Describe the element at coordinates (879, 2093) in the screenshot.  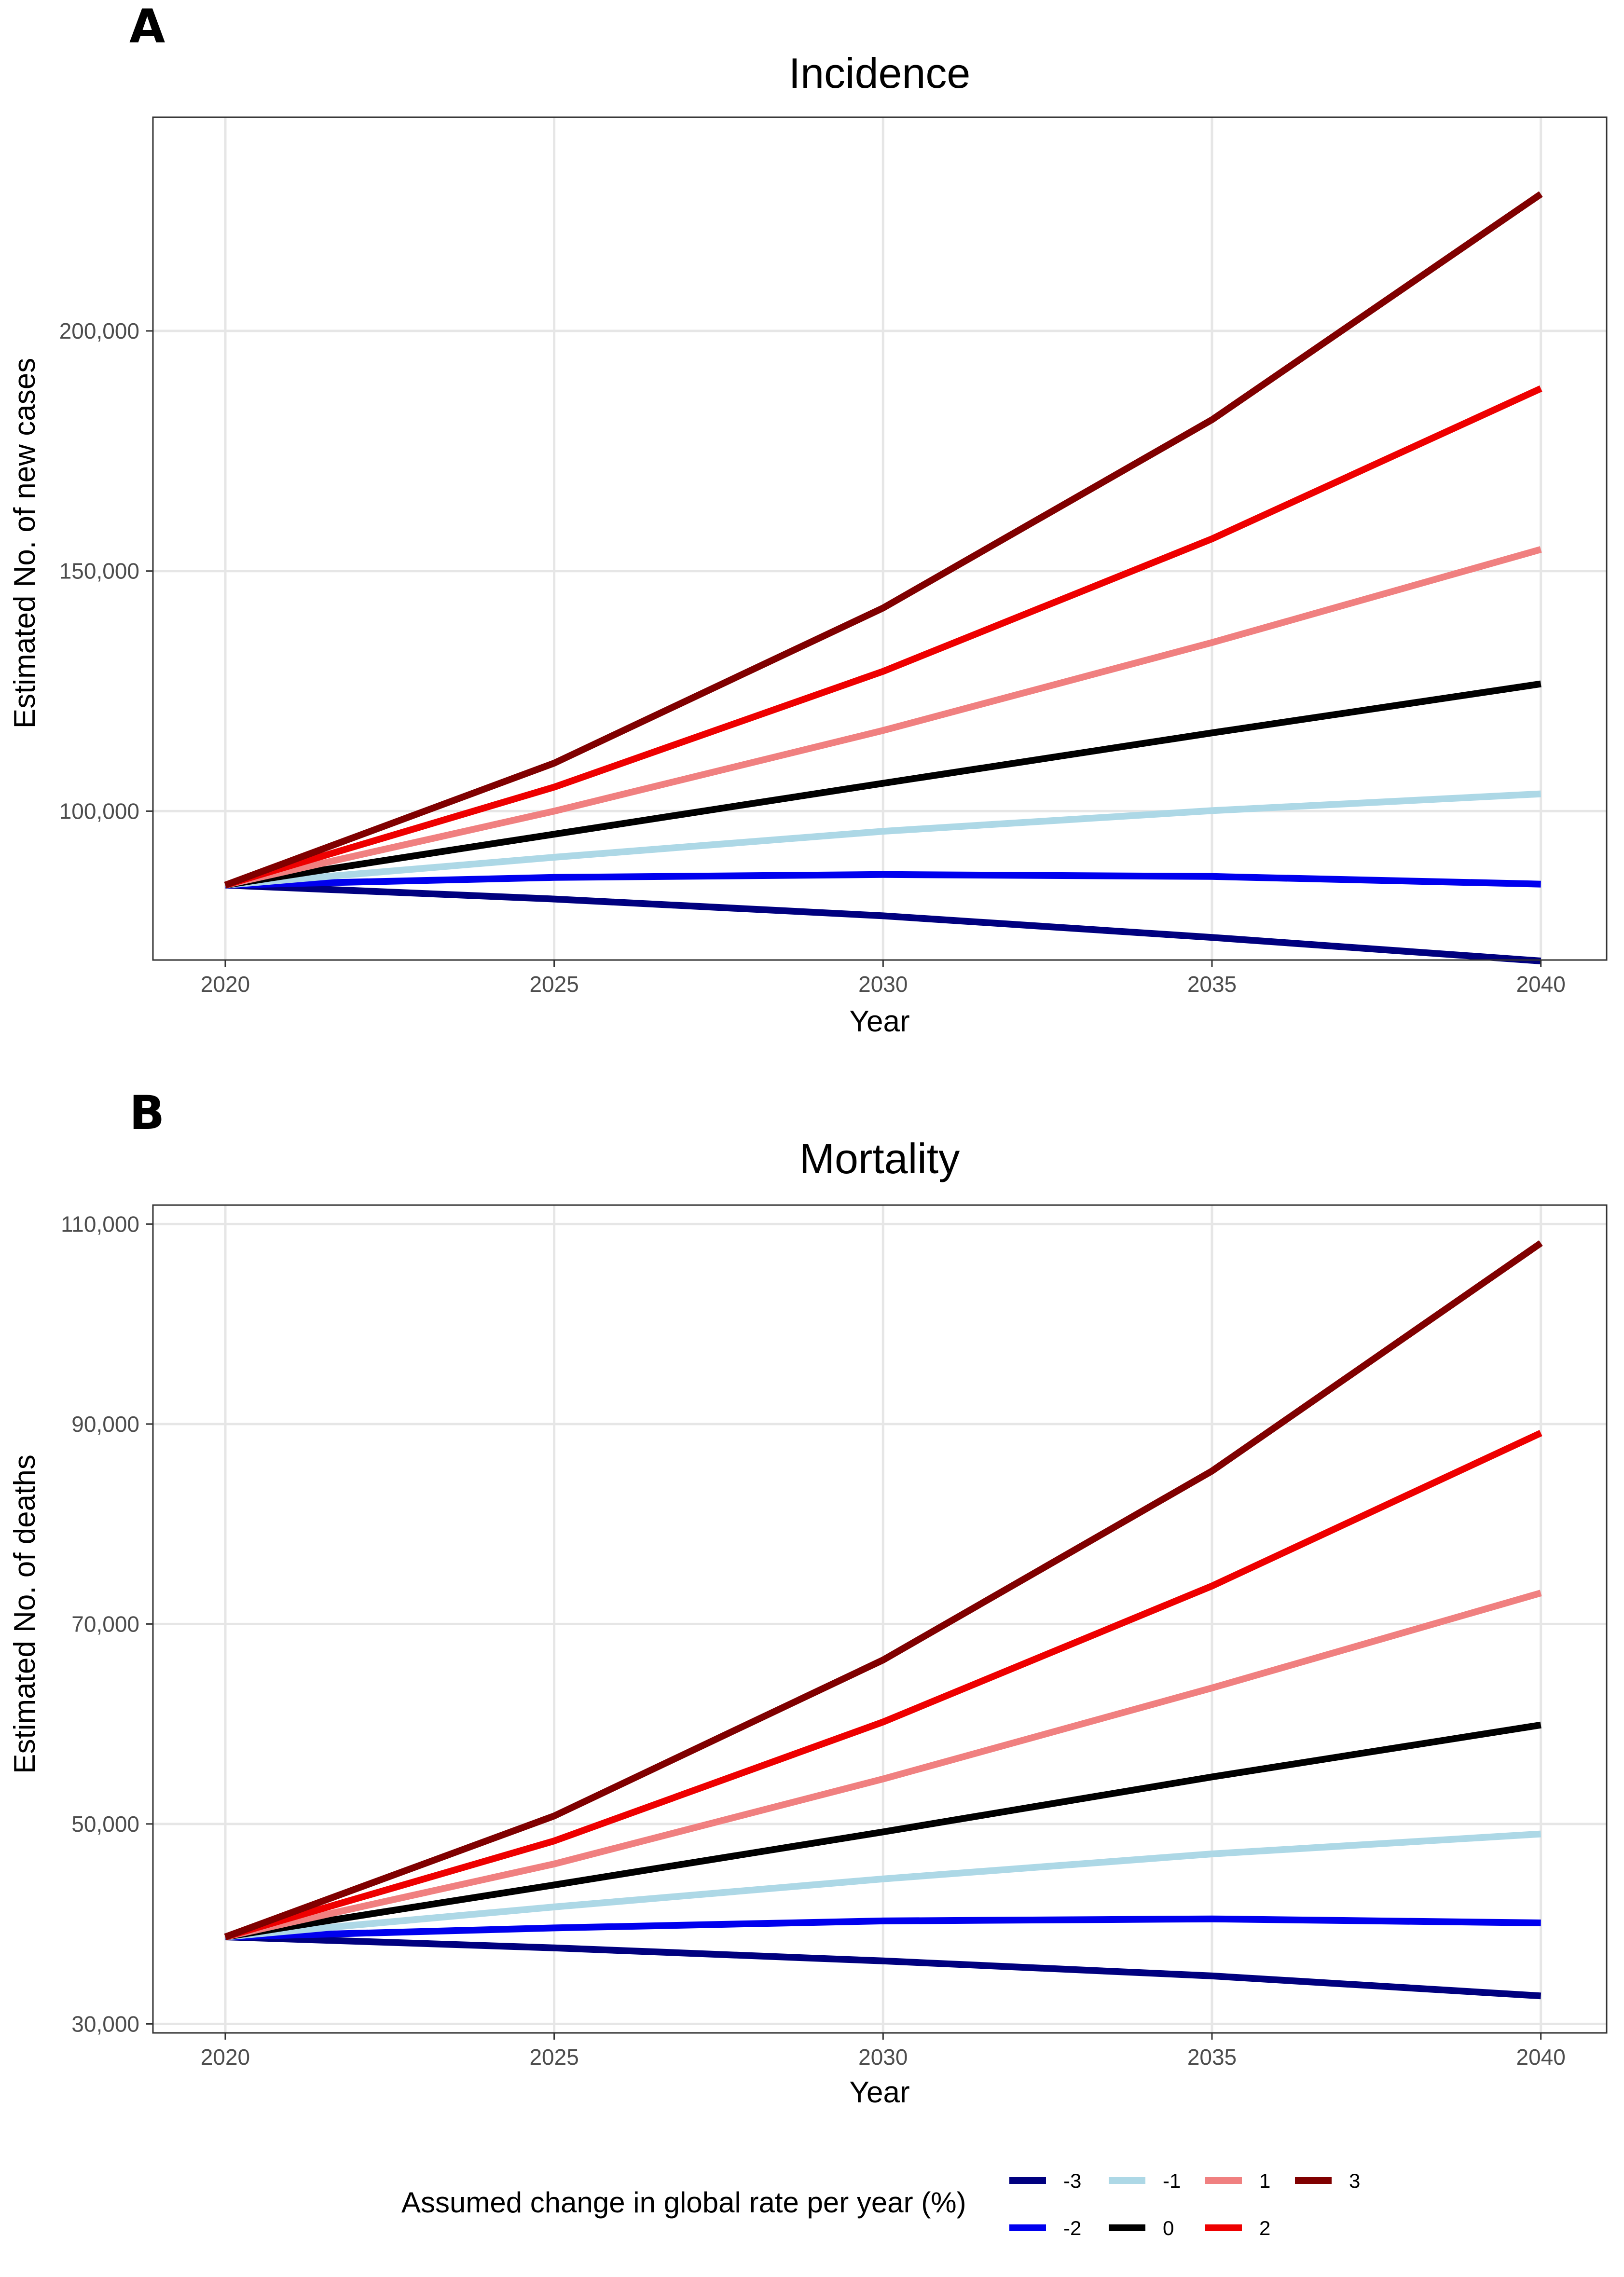
I see `panel-b-x-axis-title: Year` at that location.